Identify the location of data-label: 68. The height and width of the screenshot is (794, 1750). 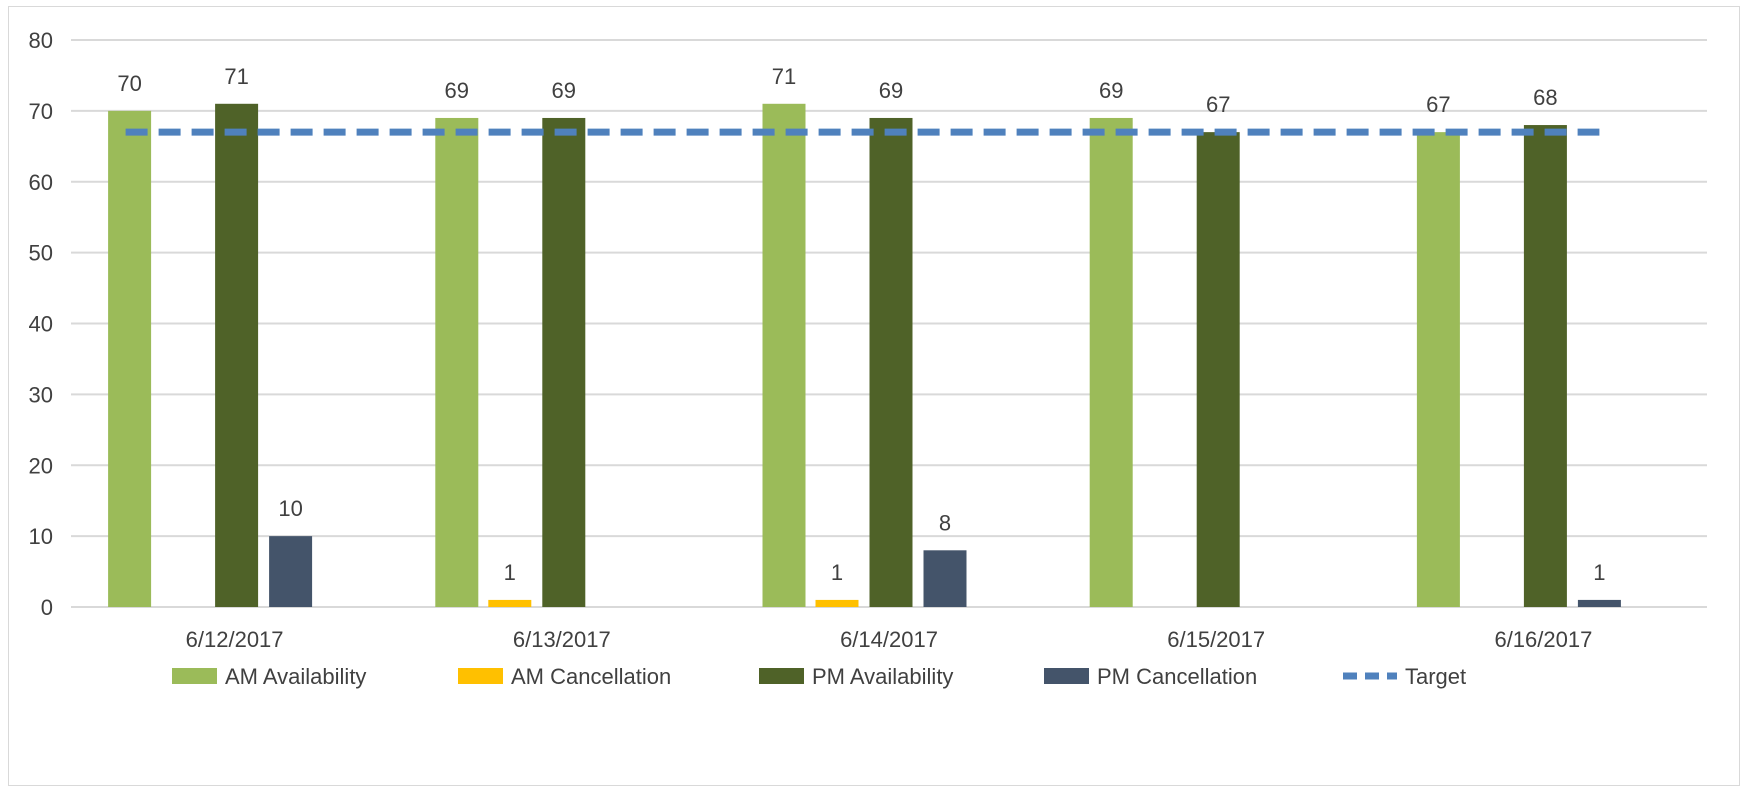
(1545, 97).